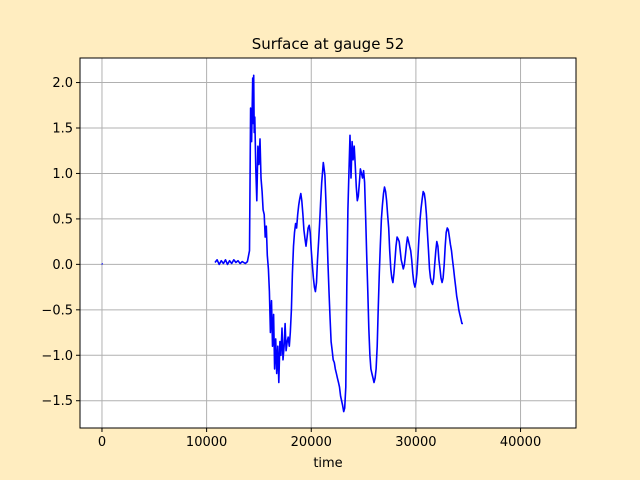  What do you see at coordinates (62, 83) in the screenshot?
I see `y-tick-label: 2.0` at bounding box center [62, 83].